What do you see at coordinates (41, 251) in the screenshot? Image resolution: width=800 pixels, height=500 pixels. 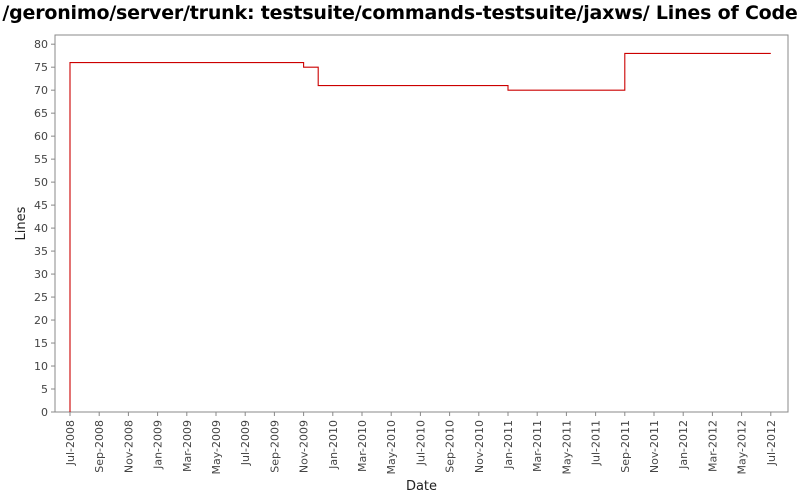 I see `y-tick-label: 35` at bounding box center [41, 251].